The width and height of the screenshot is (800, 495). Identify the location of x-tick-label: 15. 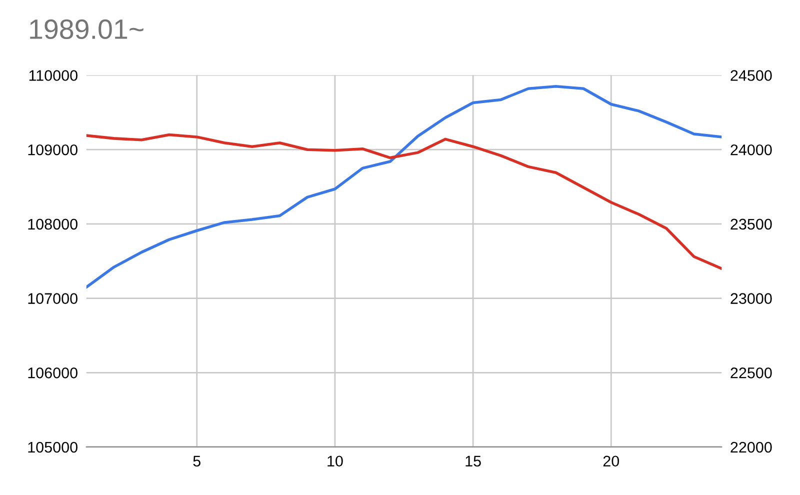
(473, 461).